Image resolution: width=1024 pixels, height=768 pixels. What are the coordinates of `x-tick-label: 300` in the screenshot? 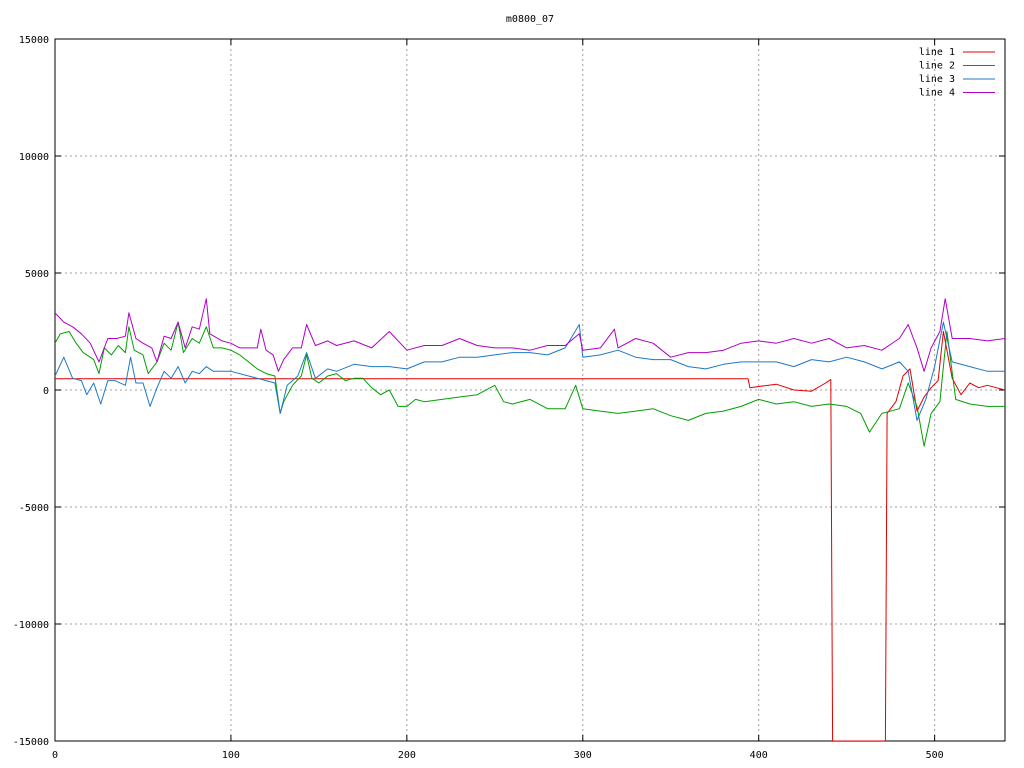 It's located at (583, 755).